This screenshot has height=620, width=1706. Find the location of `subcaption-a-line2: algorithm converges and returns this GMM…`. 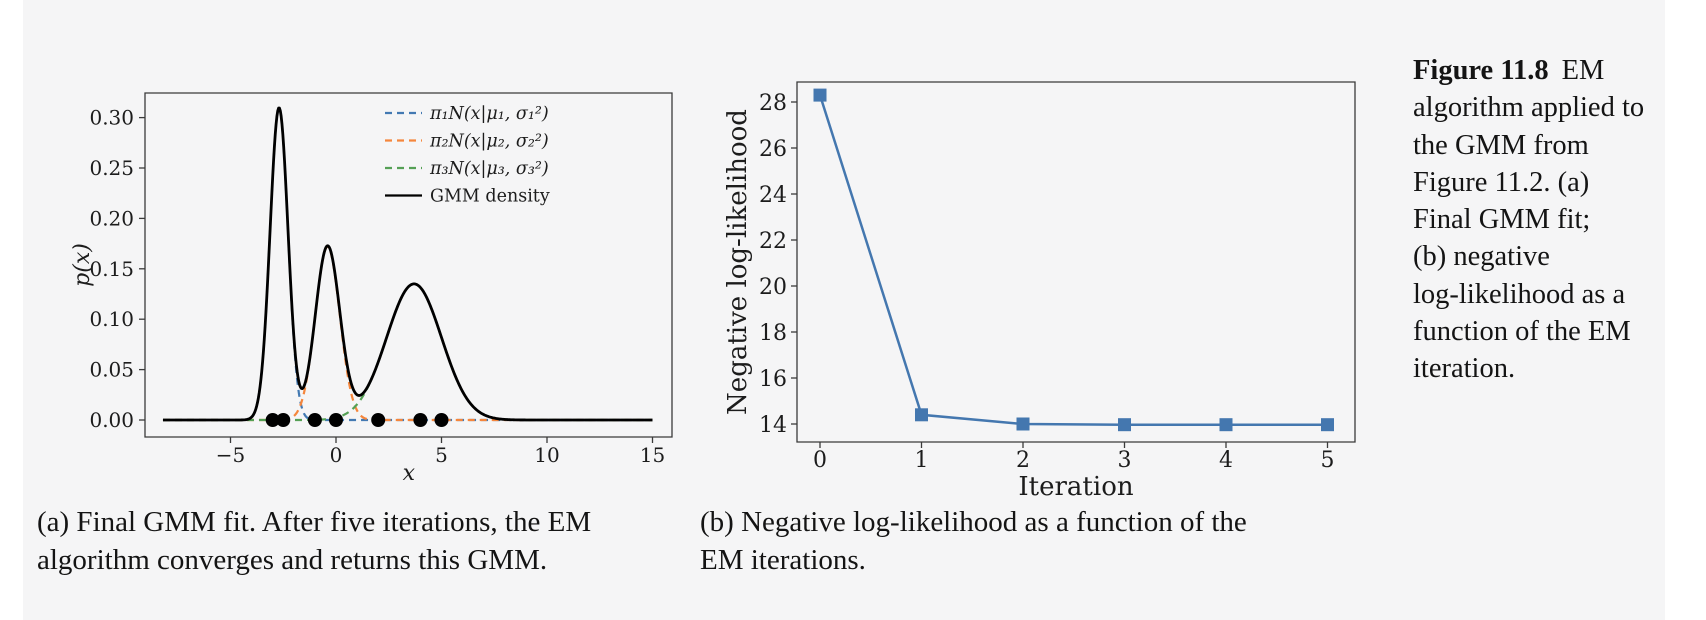

subcaption-a-line2: algorithm converges and returns this GMM… is located at coordinates (292, 560).